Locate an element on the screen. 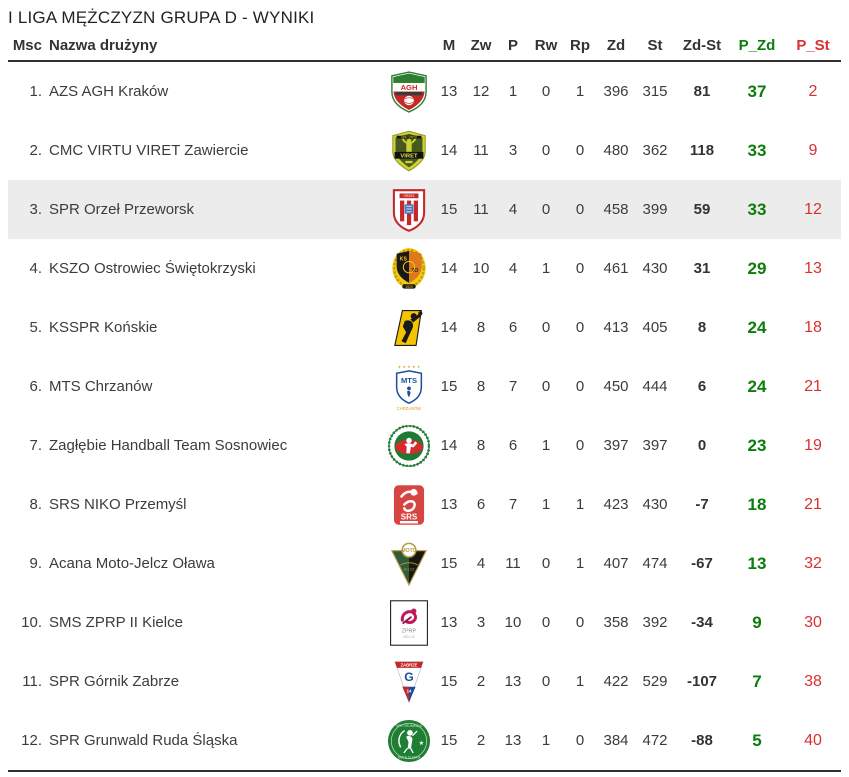  matches-cell: 15 is located at coordinates (449, 209).